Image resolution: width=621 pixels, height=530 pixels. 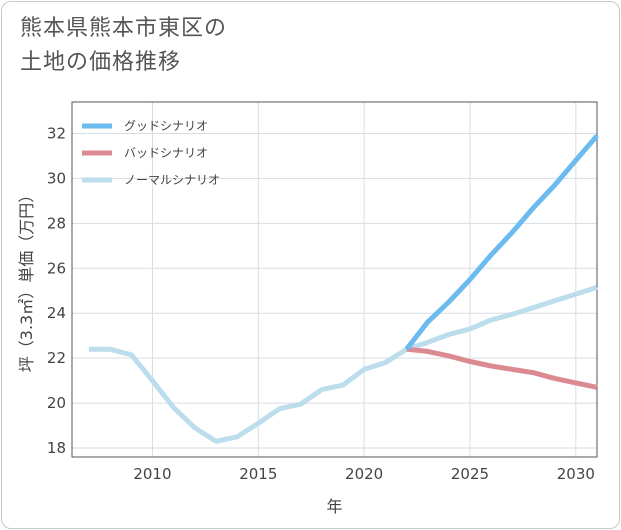 What do you see at coordinates (56, 268) in the screenshot?
I see `y-tick-label: 26` at bounding box center [56, 268].